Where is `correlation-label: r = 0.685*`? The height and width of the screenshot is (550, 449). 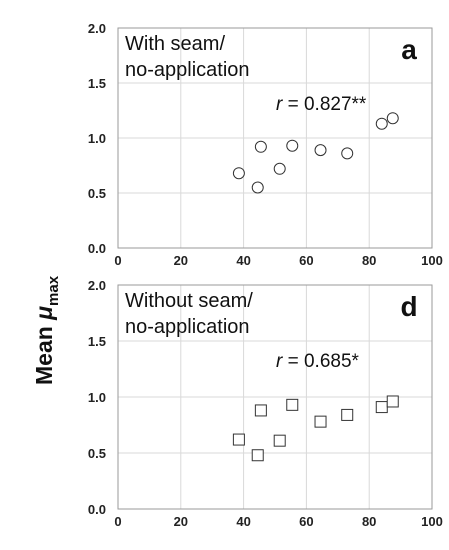
correlation-label: r = 0.685* is located at coordinates (318, 361).